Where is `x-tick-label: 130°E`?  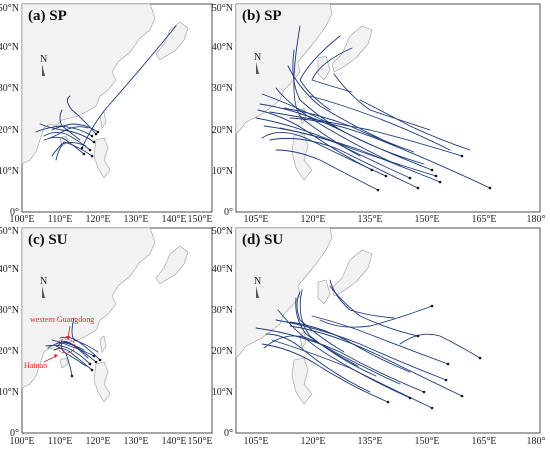
x-tick-label: 130°E is located at coordinates (135, 219).